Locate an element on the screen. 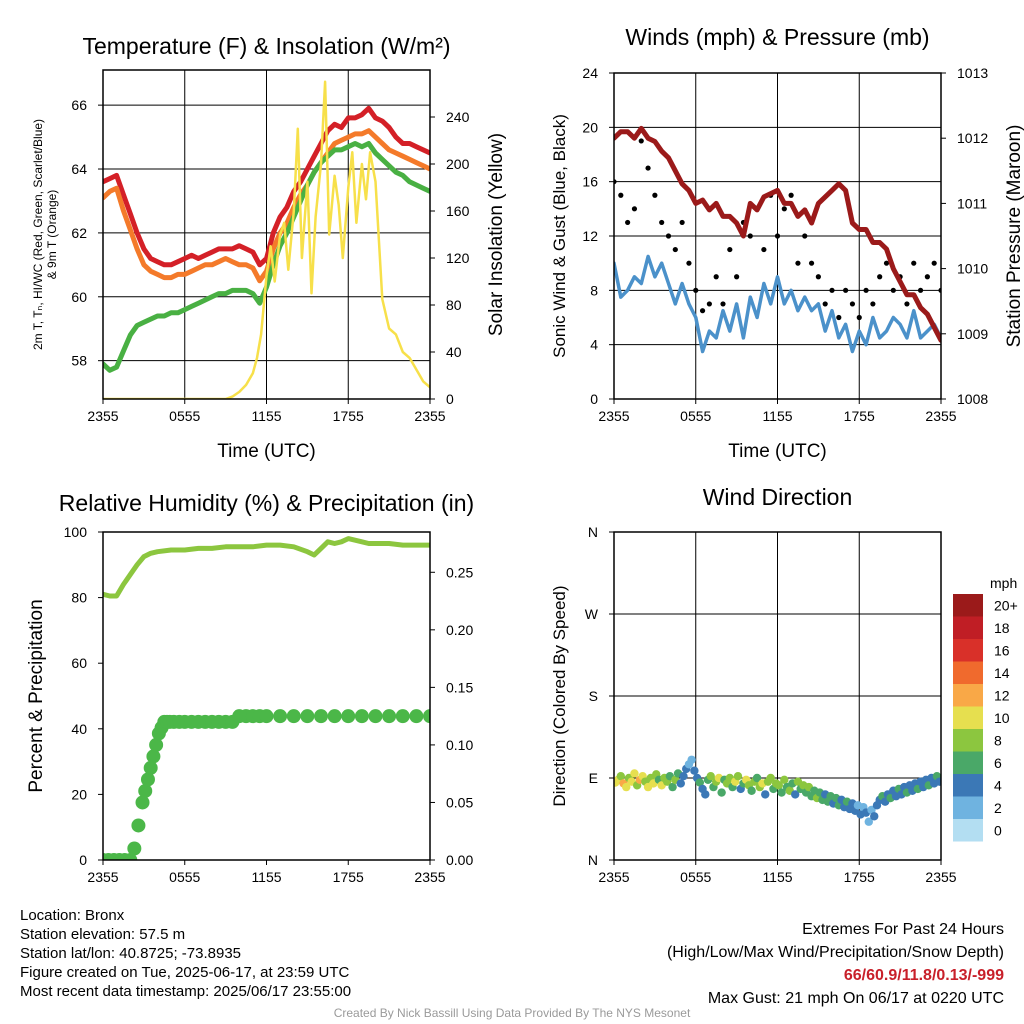 This screenshot has height=1024, width=1024. y-right-tick-label: 0.25 is located at coordinates (459, 572).